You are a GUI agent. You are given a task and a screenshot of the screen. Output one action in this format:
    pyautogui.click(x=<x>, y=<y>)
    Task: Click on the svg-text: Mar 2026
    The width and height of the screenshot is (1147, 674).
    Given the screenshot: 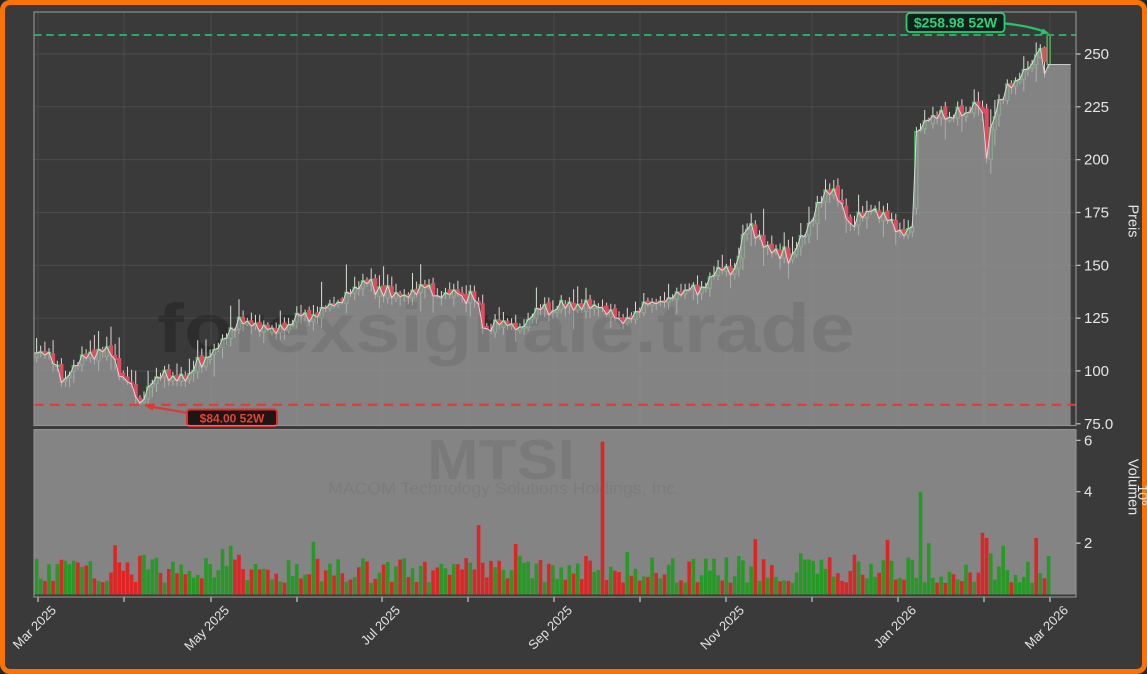 What is the action you would take?
    pyautogui.click(x=1046, y=627)
    